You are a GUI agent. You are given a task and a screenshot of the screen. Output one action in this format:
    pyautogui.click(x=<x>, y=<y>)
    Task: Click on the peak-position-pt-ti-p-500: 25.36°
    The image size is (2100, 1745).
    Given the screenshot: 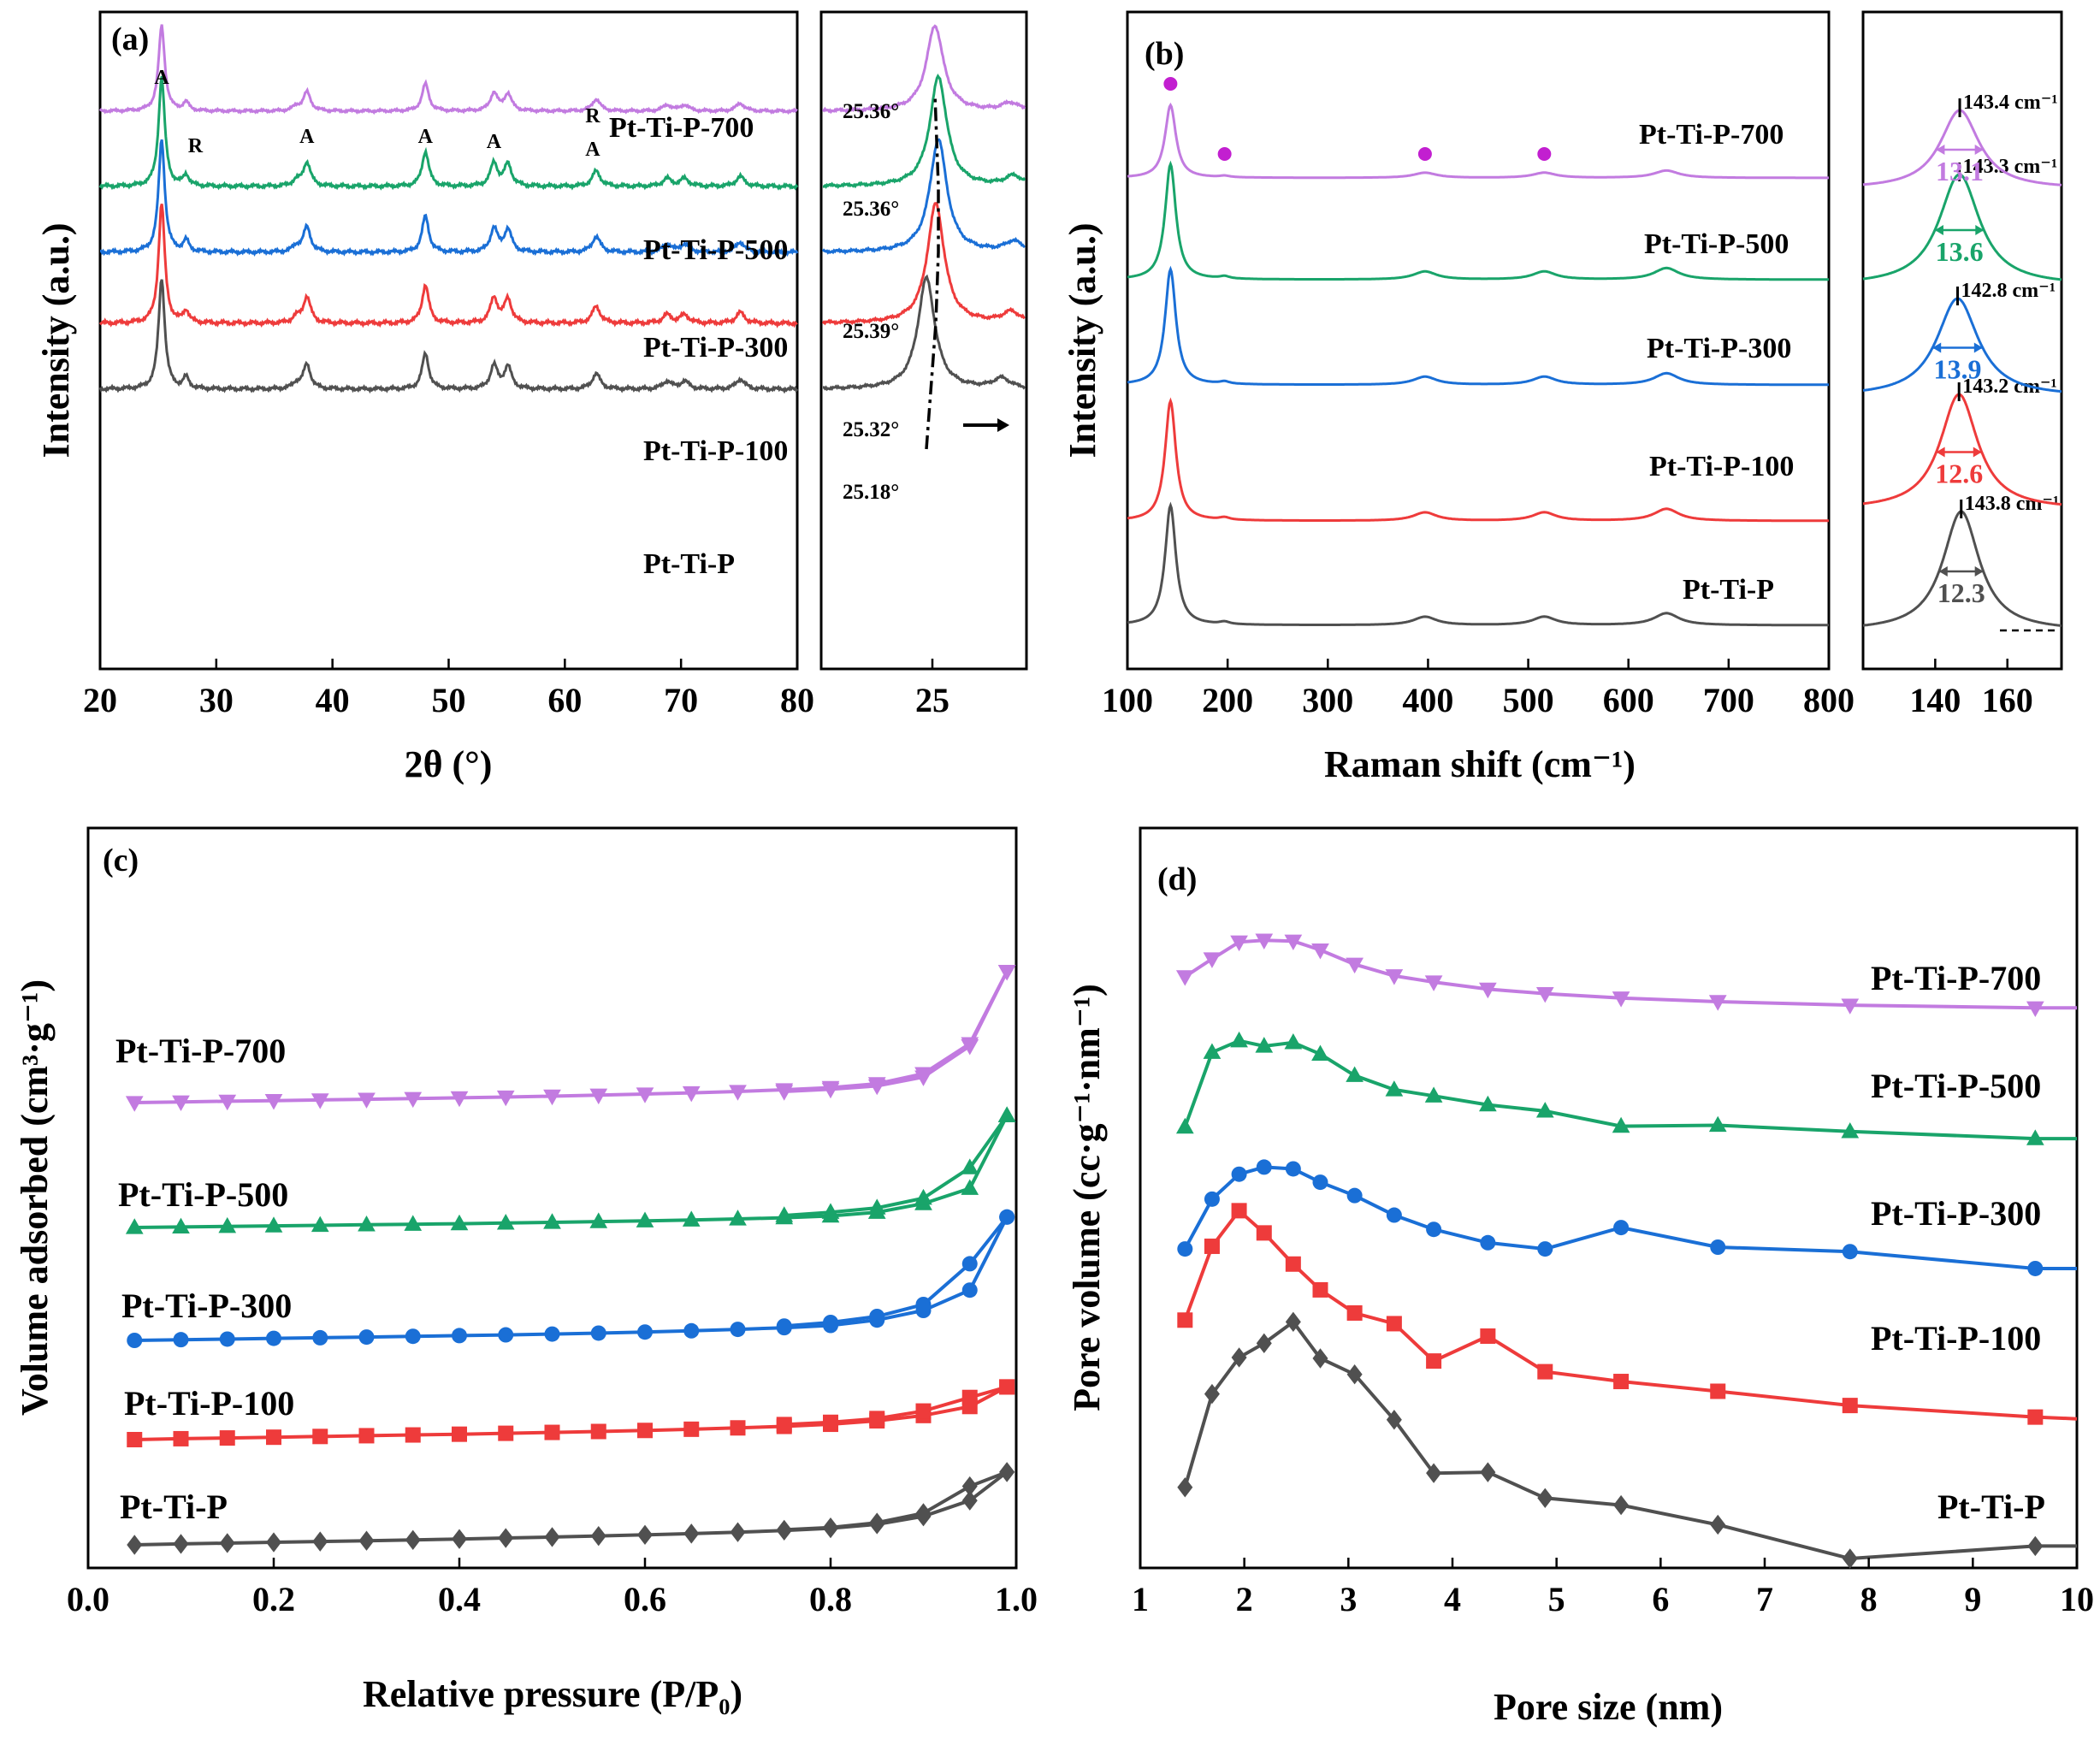 What is the action you would take?
    pyautogui.click(x=871, y=209)
    